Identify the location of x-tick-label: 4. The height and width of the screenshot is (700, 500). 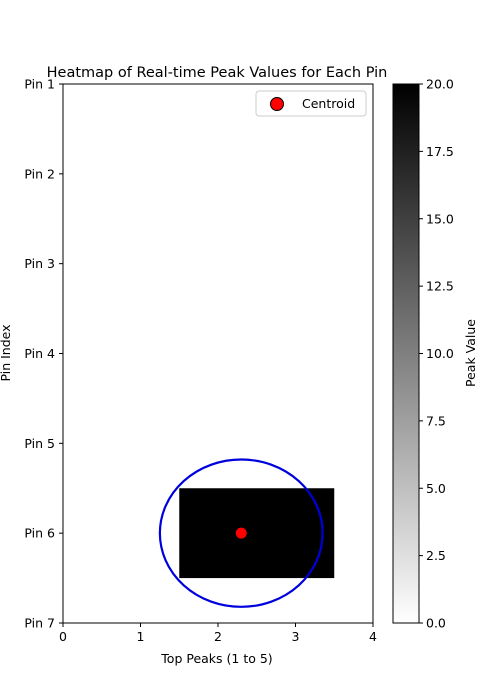
(373, 636).